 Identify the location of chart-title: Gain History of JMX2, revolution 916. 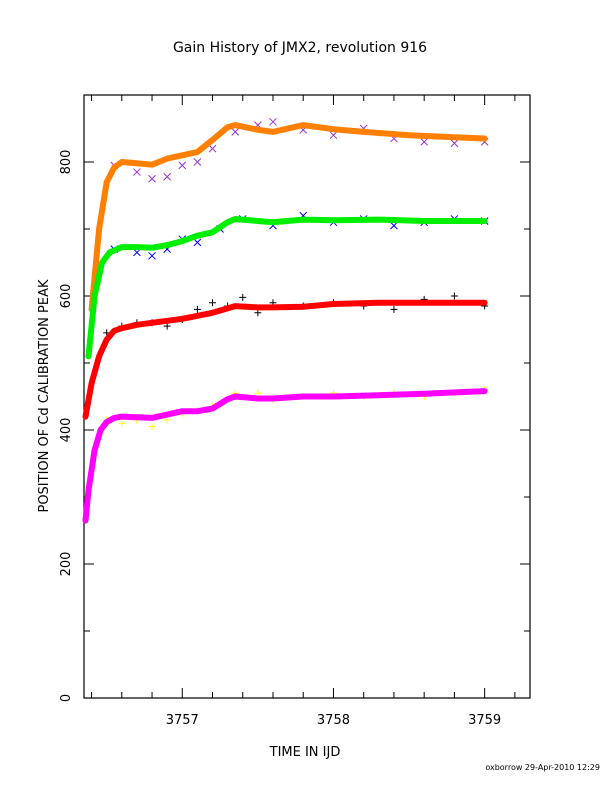
(300, 48).